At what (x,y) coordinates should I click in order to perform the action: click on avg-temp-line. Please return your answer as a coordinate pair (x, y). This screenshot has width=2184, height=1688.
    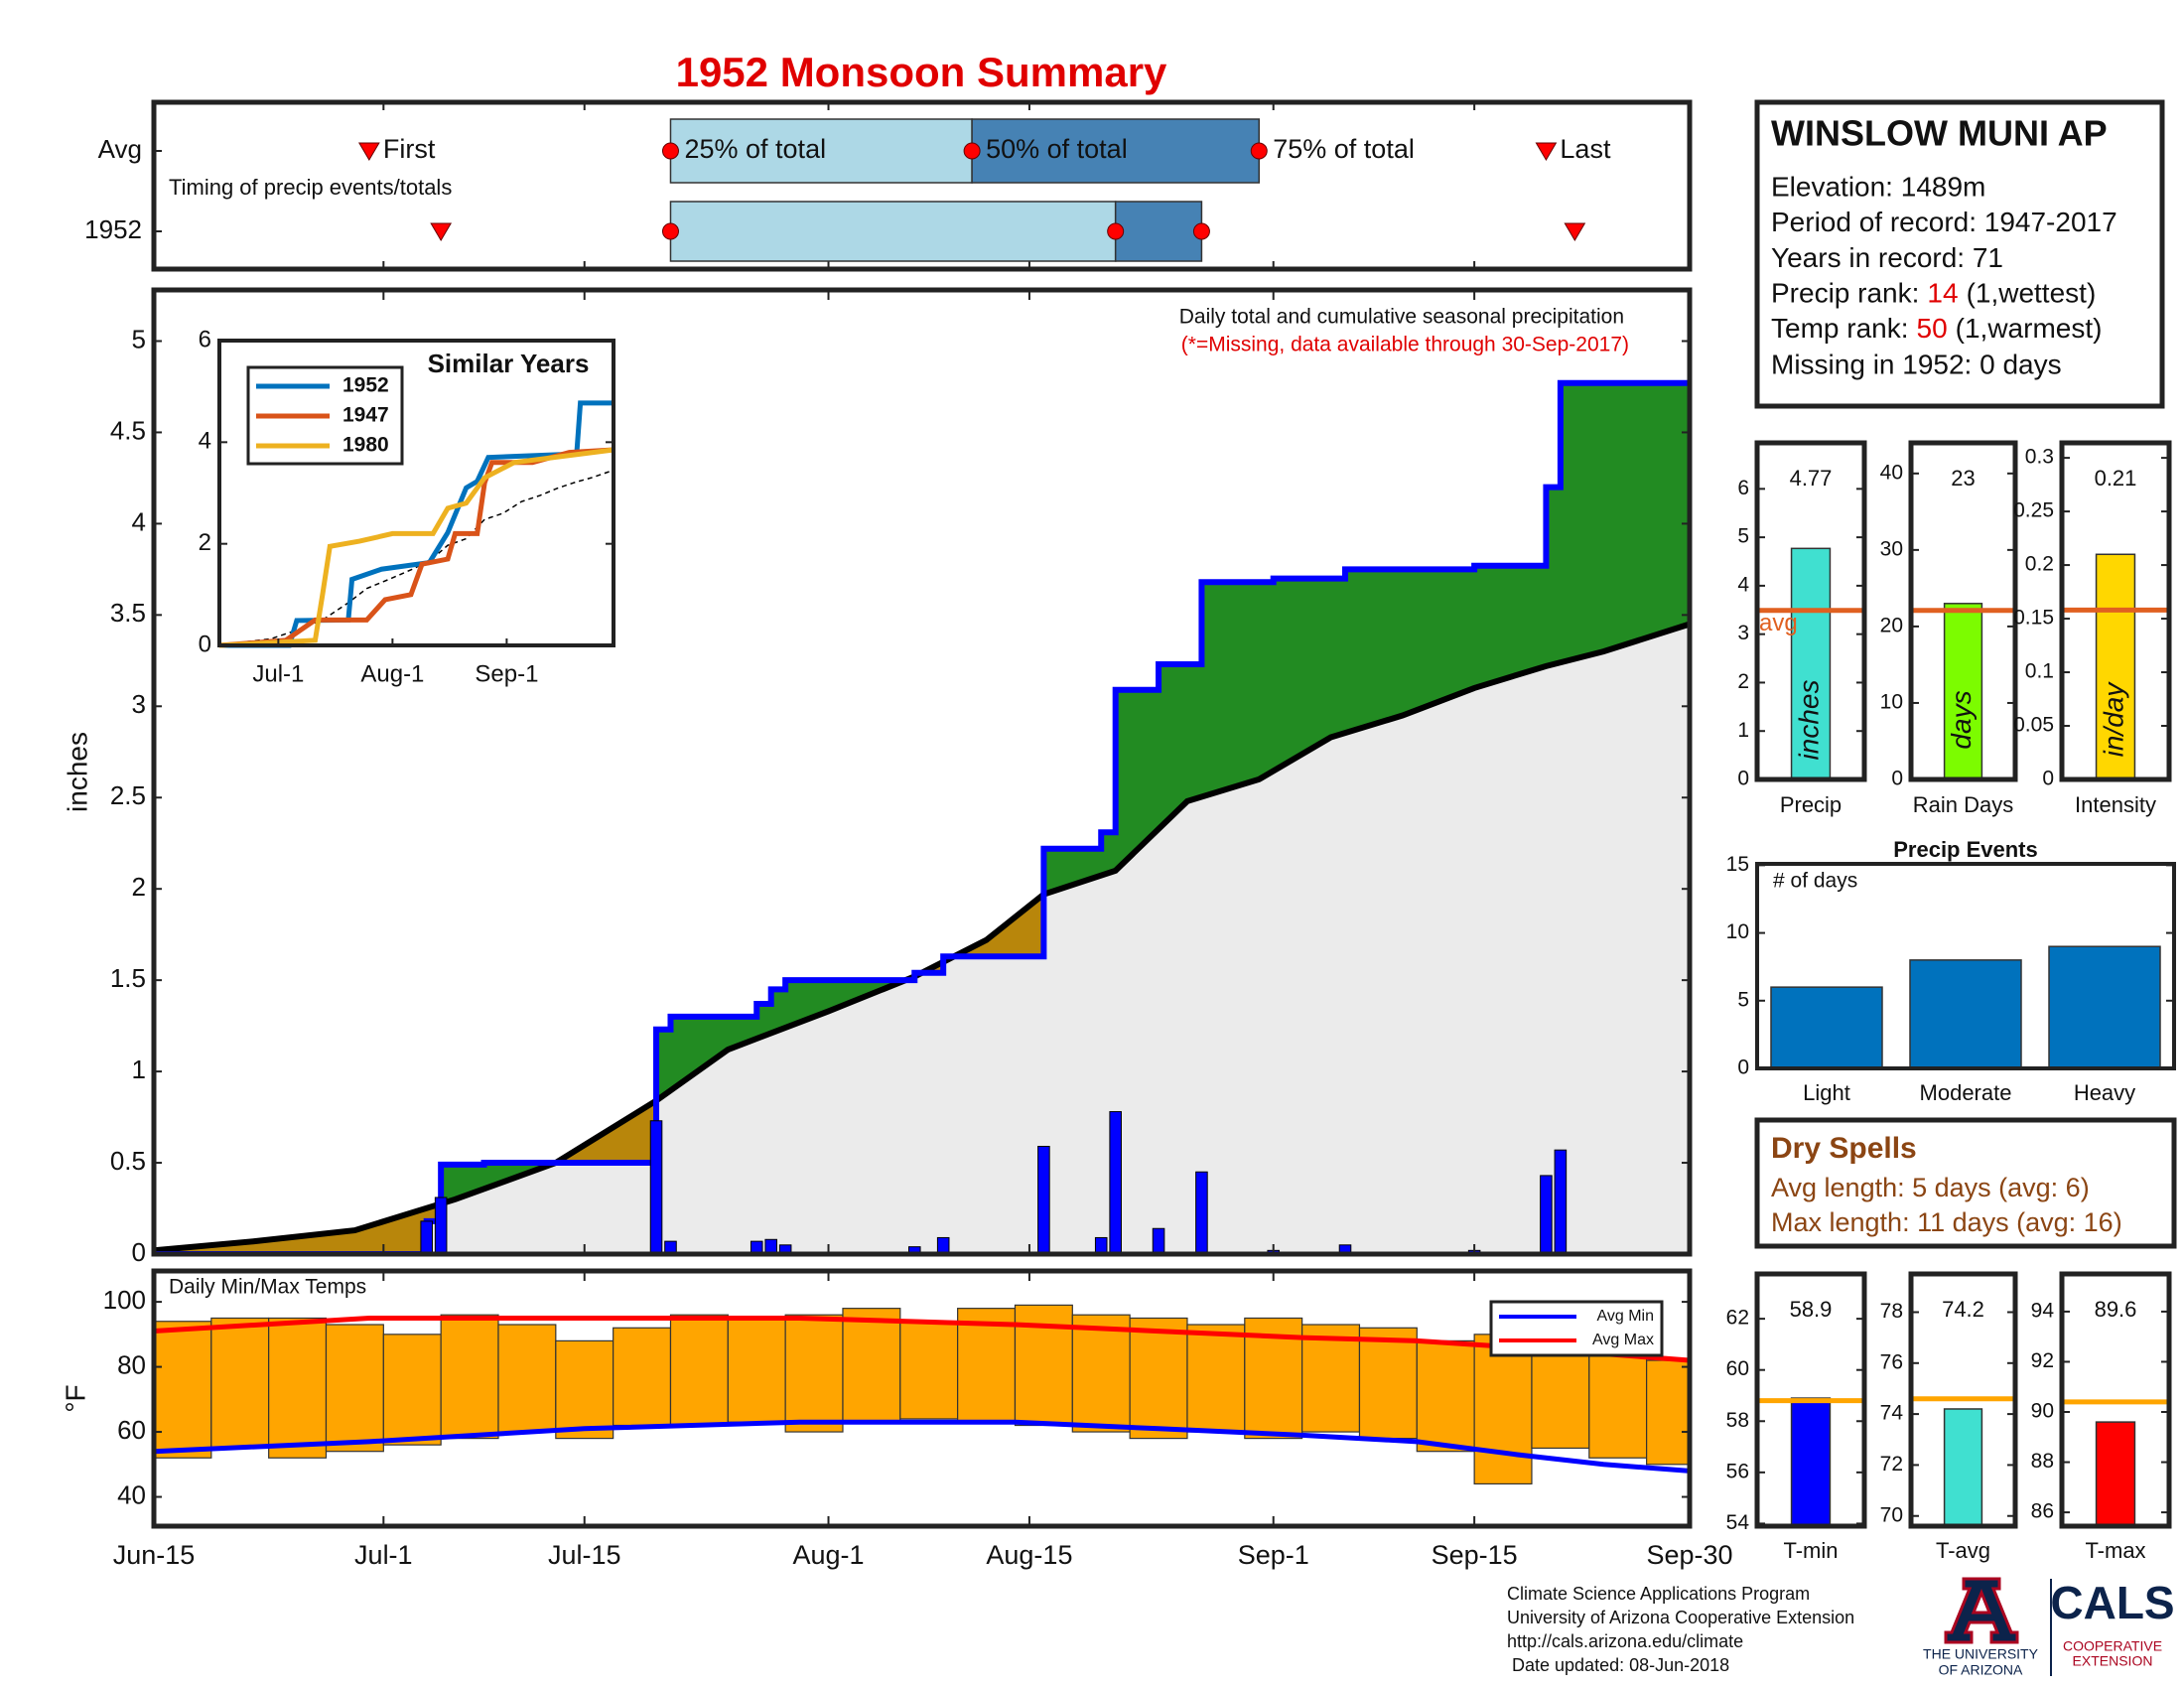
    Looking at the image, I should click on (922, 1446).